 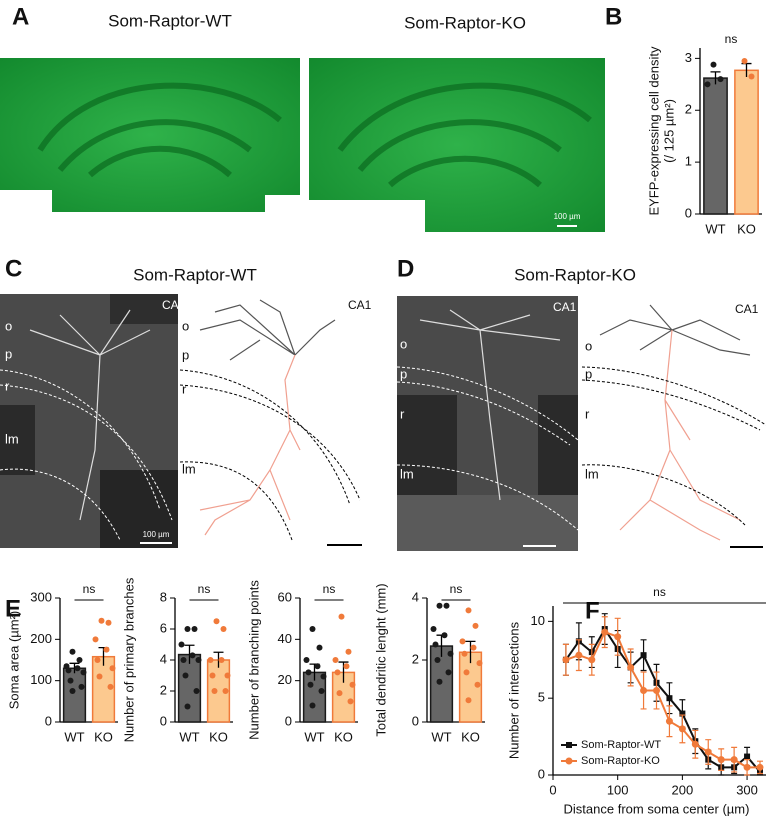 I want to click on panel-label: A, so click(x=20, y=16).